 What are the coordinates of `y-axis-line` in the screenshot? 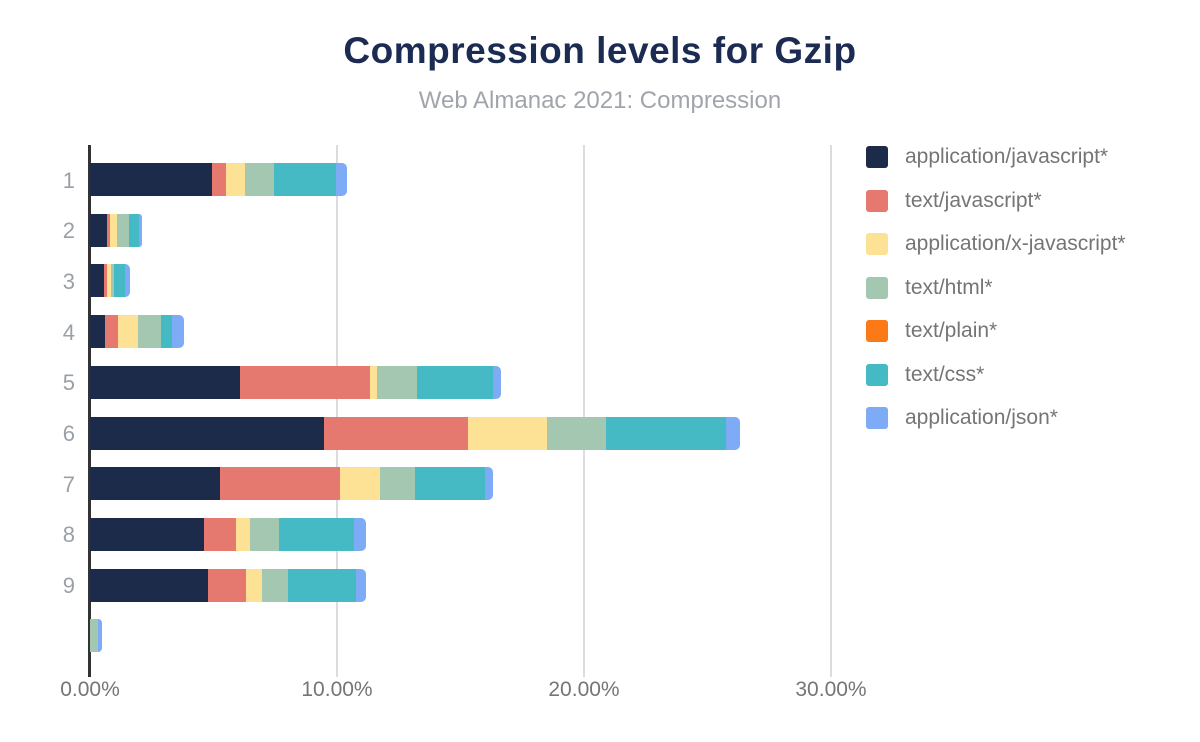 It's located at (89, 411).